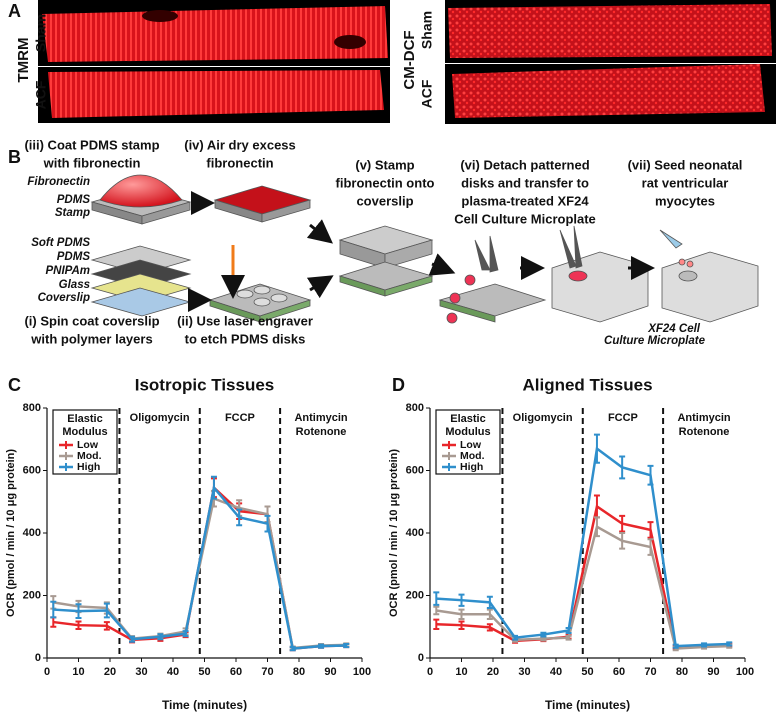  I want to click on stain-label: TMRM, so click(23, 60).